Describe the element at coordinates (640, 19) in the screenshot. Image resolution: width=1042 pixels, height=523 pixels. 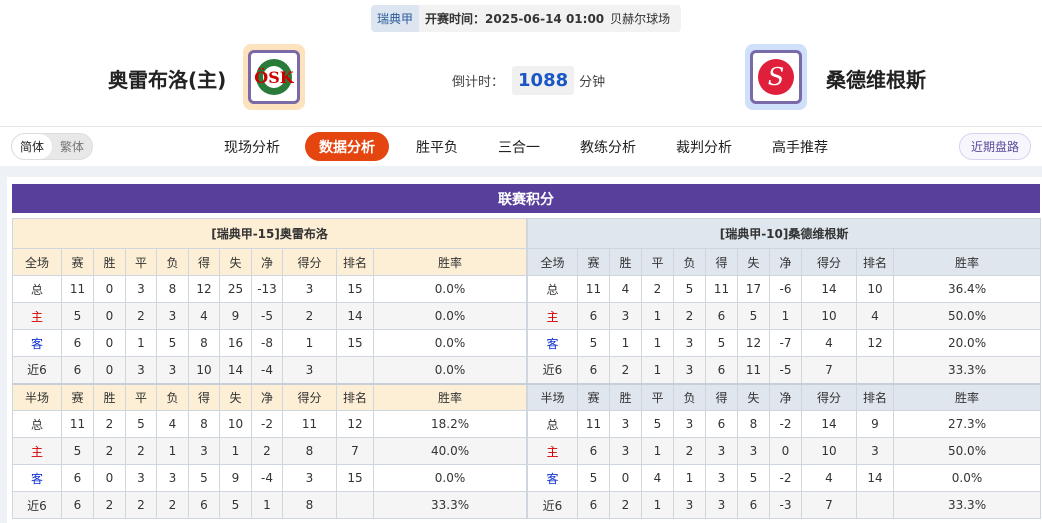
I see `venue: 贝赫尔球场` at that location.